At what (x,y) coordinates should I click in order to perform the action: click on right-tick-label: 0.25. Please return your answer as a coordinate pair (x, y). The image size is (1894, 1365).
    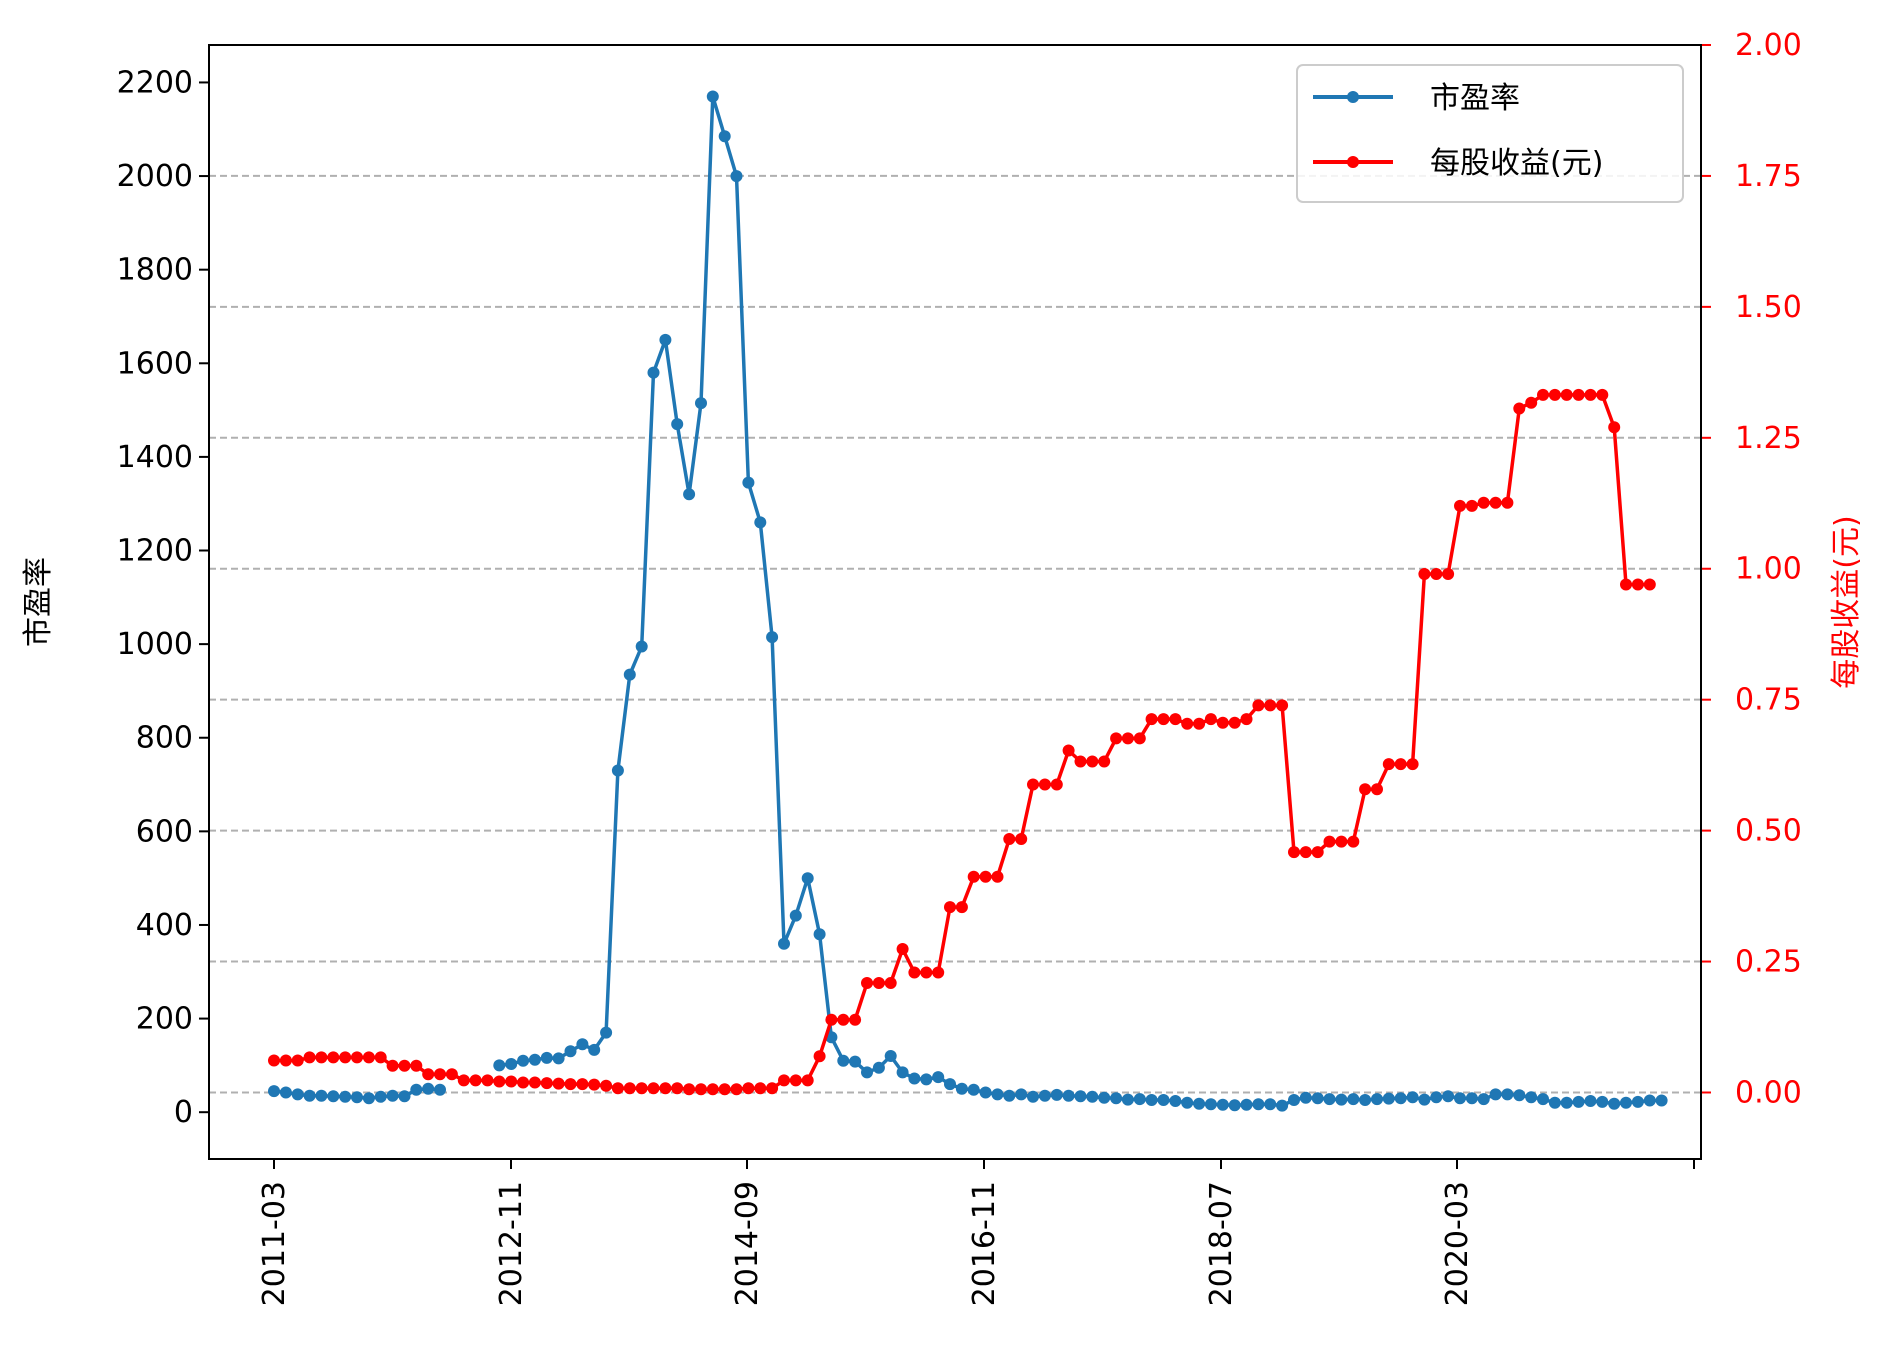
    Looking at the image, I should click on (1768, 962).